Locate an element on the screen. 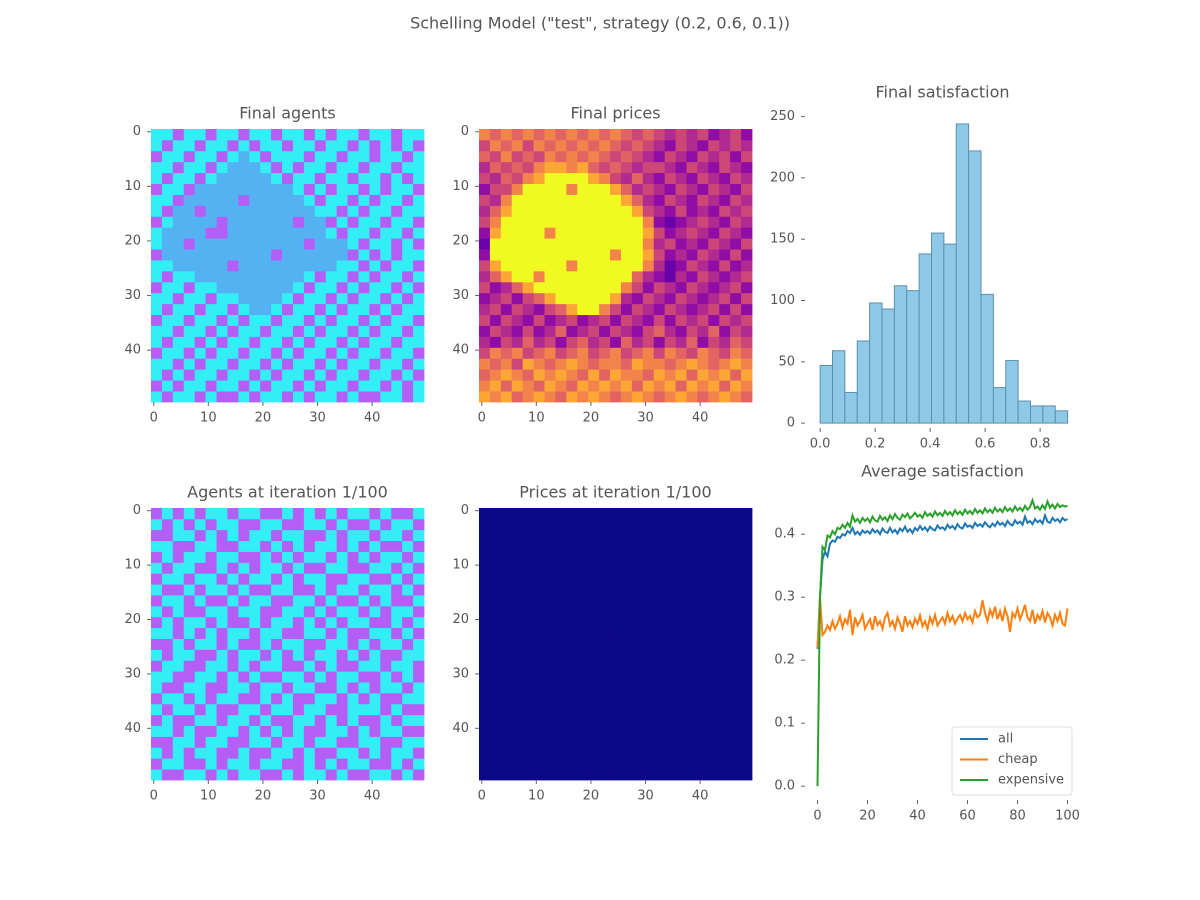 The height and width of the screenshot is (900, 1200). x-tick-label: 0.4 is located at coordinates (930, 444).